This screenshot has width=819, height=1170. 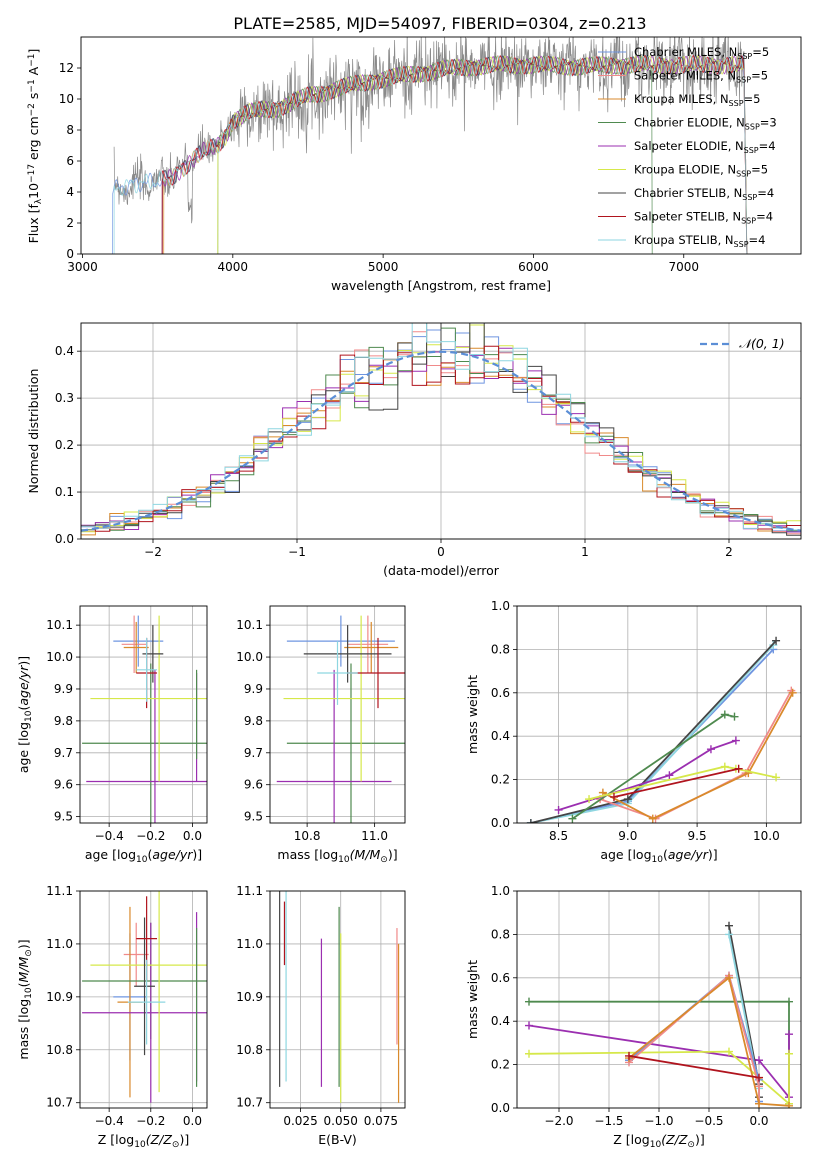 I want to click on x-tick-label: 5000, so click(x=383, y=267).